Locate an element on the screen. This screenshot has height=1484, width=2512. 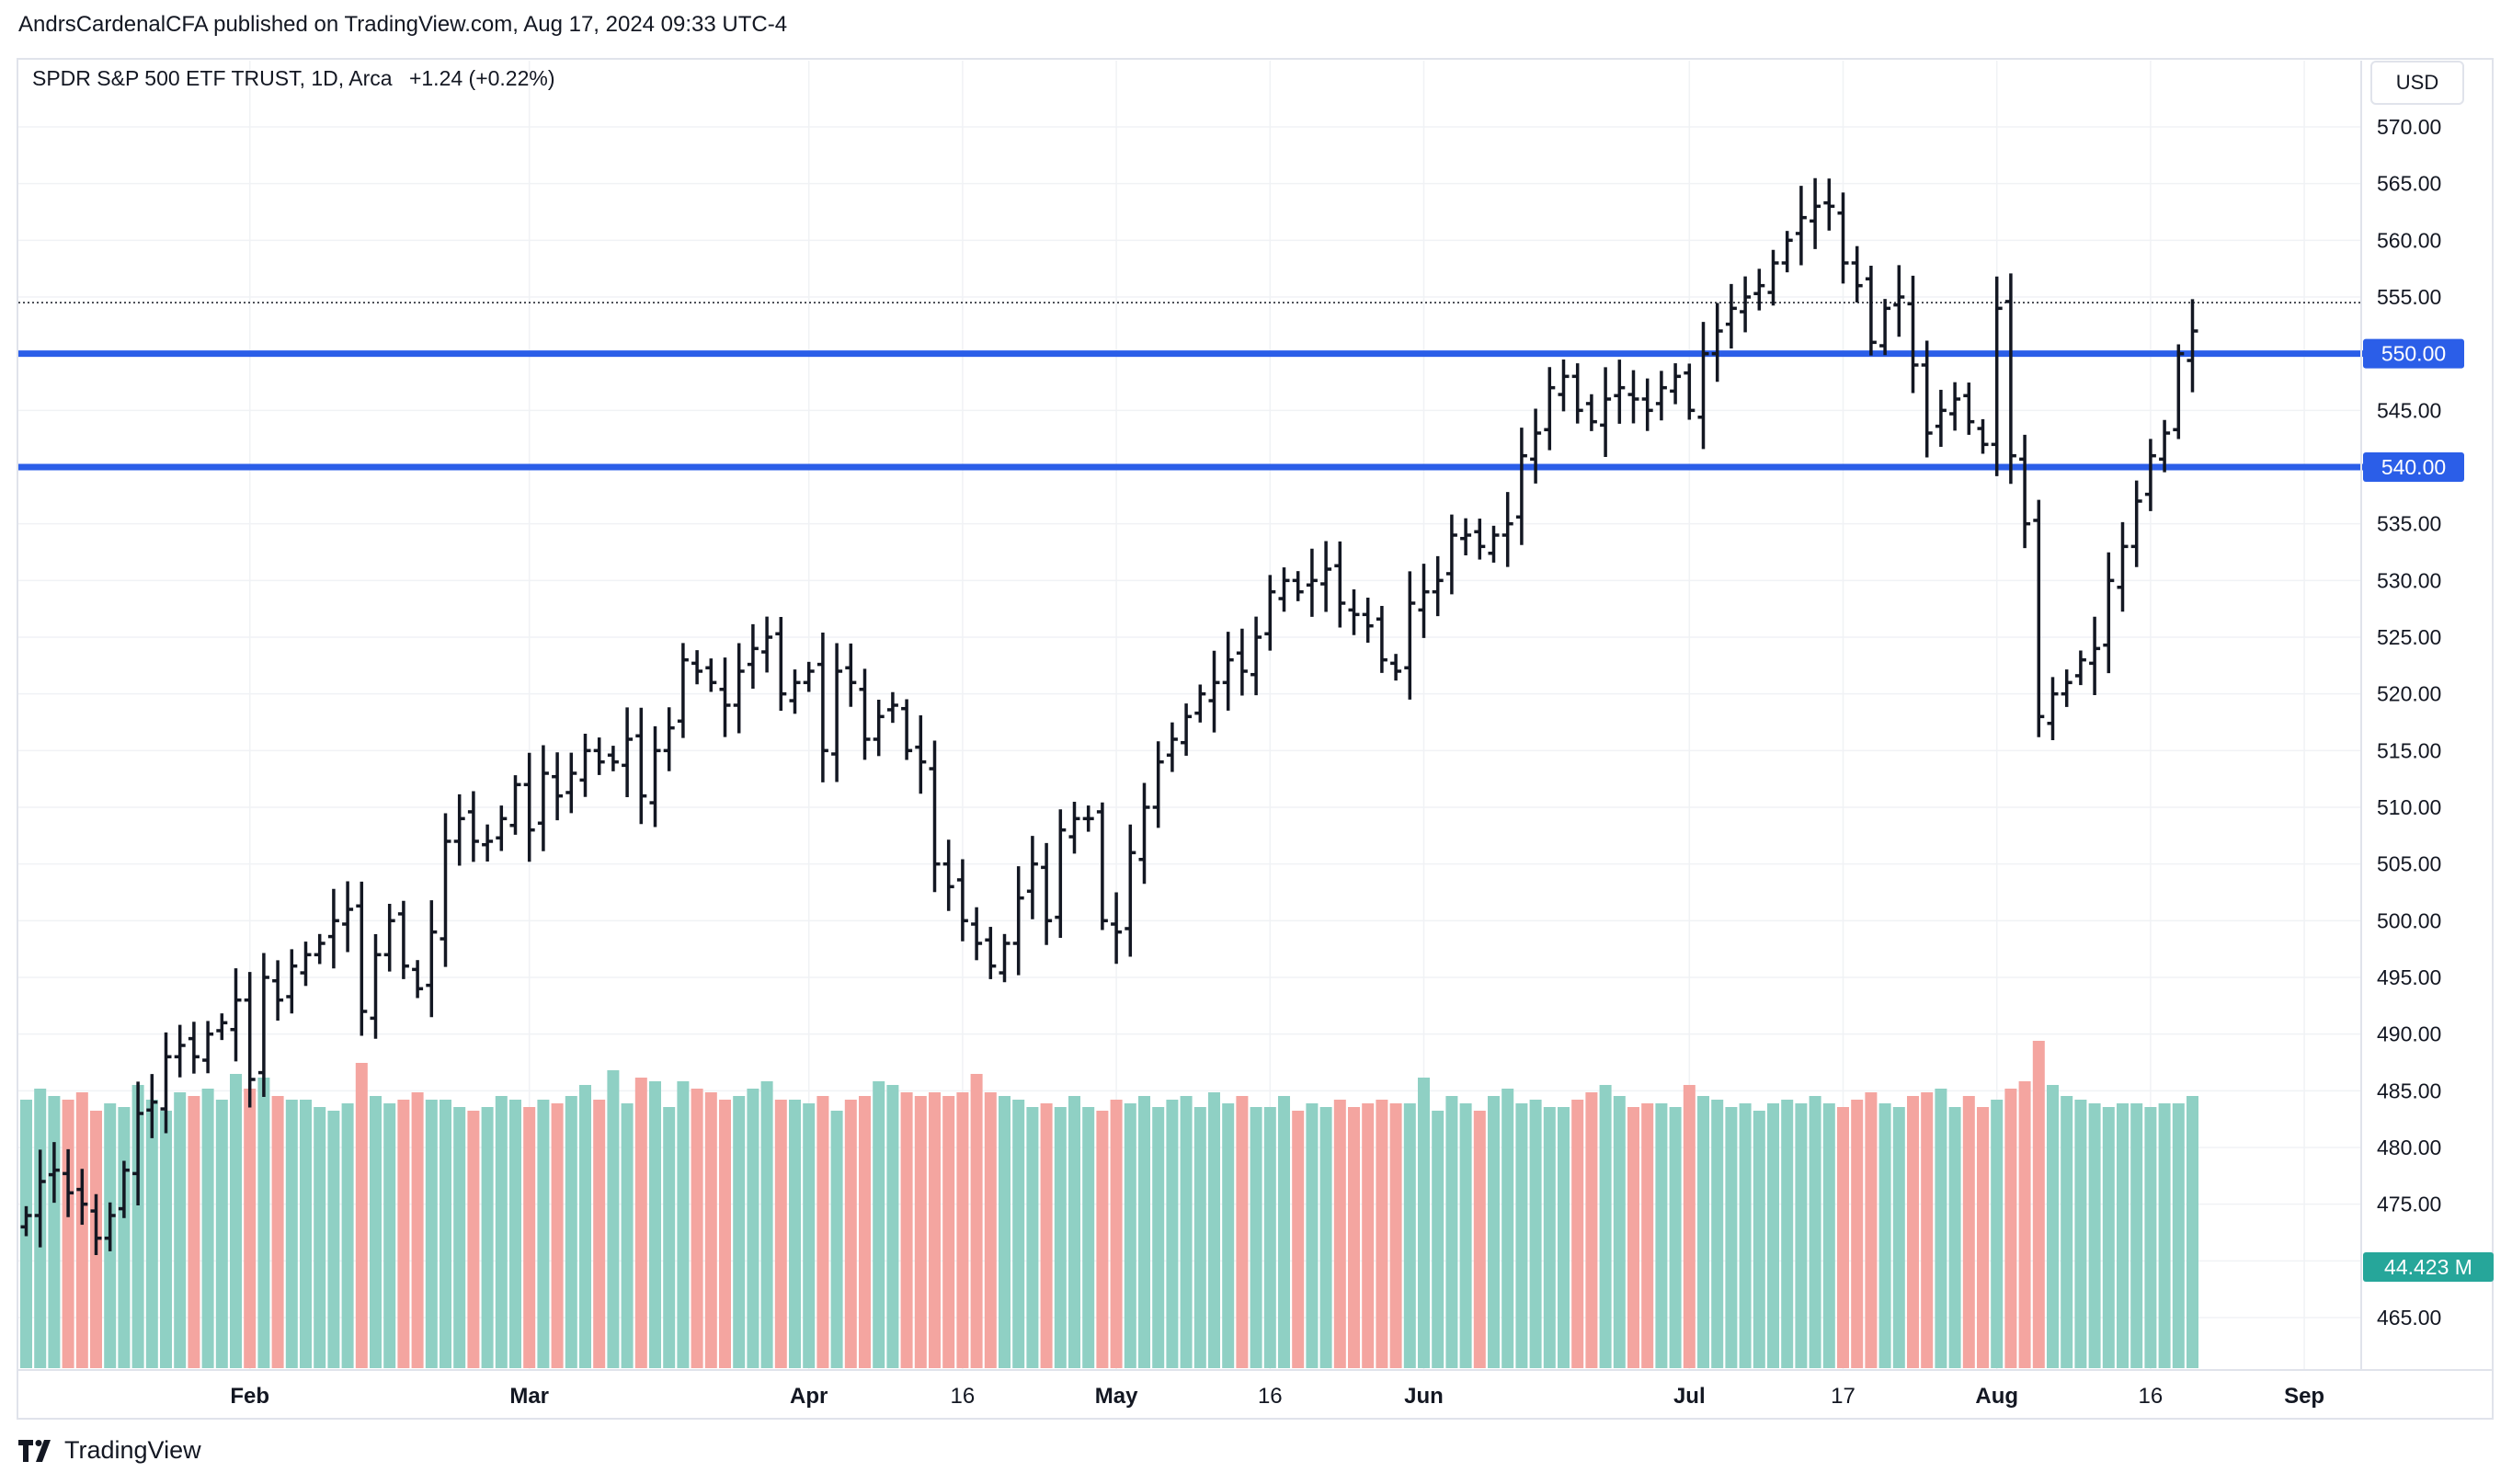
tradingview-logo-icon is located at coordinates (34, 1450).